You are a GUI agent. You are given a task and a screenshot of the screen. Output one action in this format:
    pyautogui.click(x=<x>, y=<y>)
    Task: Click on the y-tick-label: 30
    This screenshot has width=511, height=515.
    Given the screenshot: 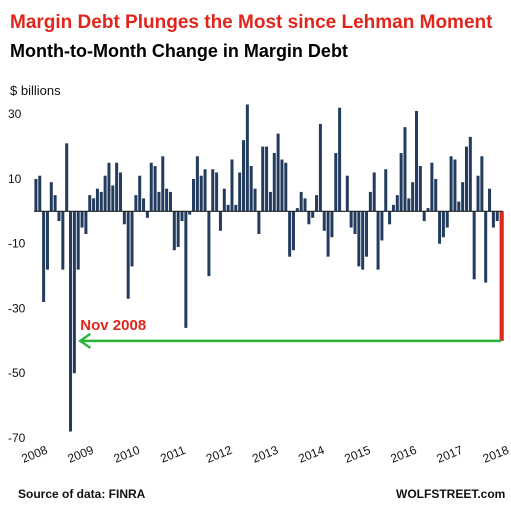 What is the action you would take?
    pyautogui.click(x=15, y=114)
    